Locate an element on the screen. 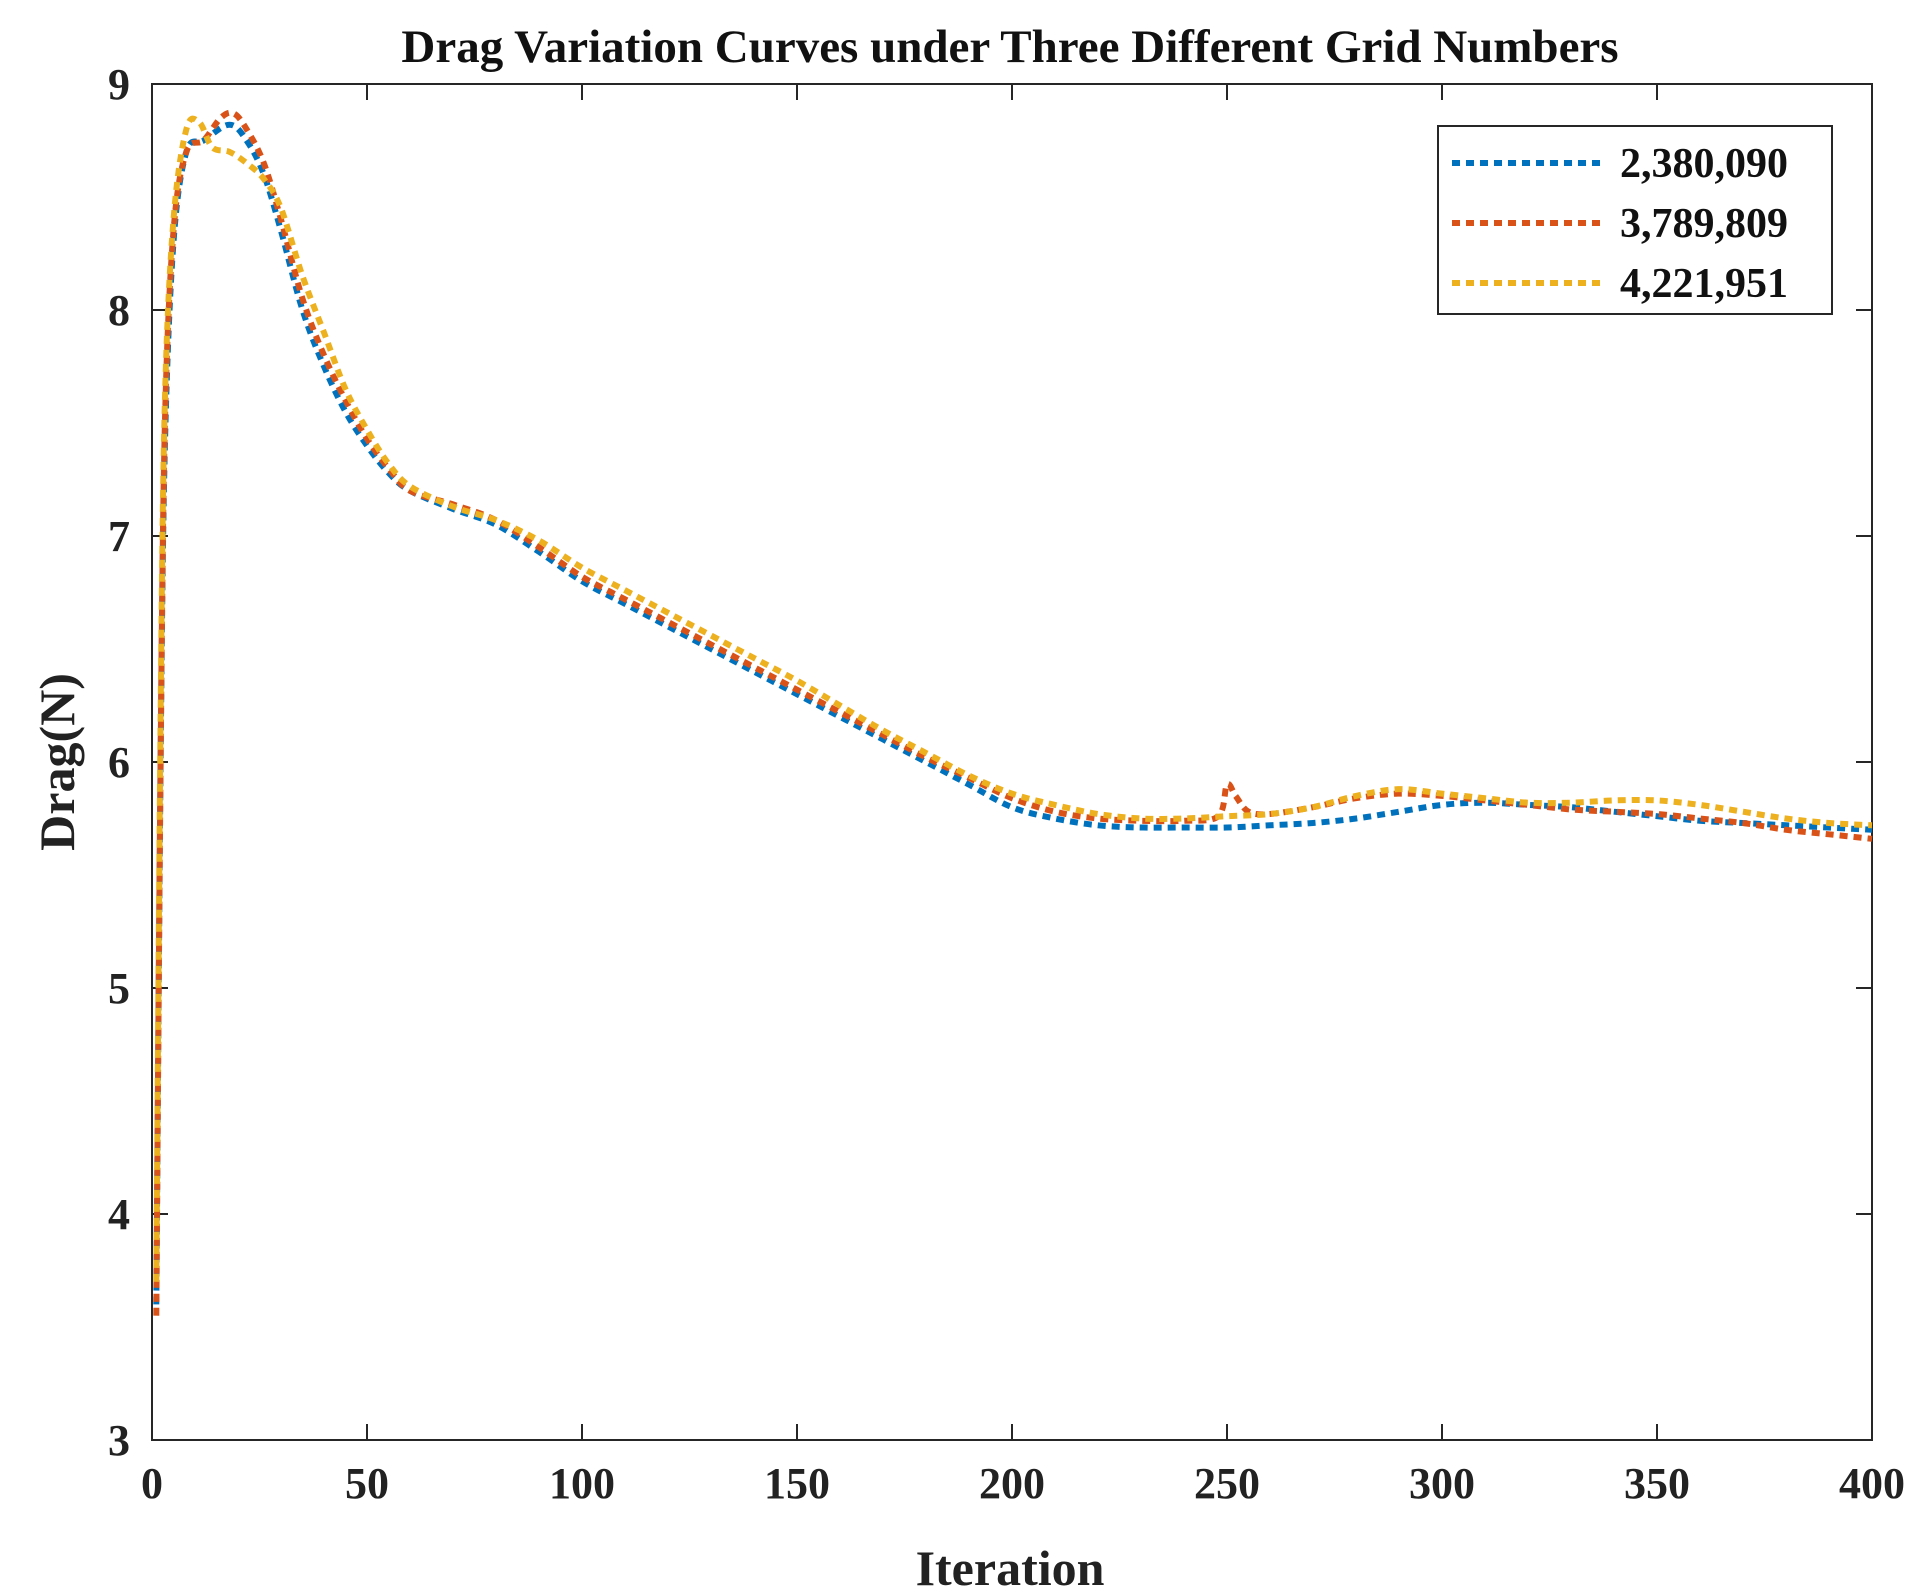 The width and height of the screenshot is (1928, 1596). legend: 2,380,090 3,789,809 4,221,951 is located at coordinates (1635, 220).